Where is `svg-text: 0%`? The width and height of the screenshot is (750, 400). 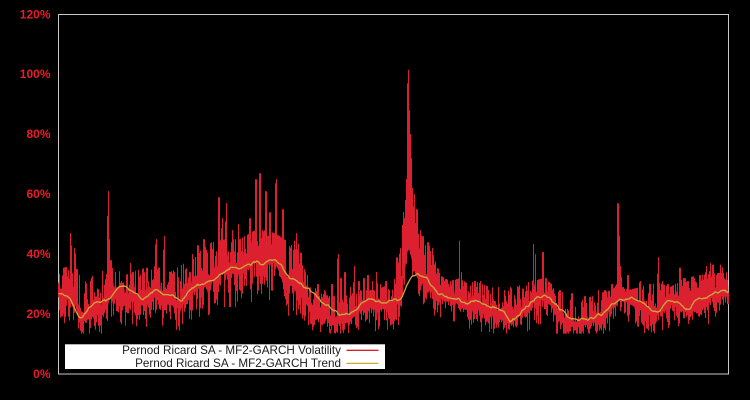
svg-text: 0% is located at coordinates (42, 374).